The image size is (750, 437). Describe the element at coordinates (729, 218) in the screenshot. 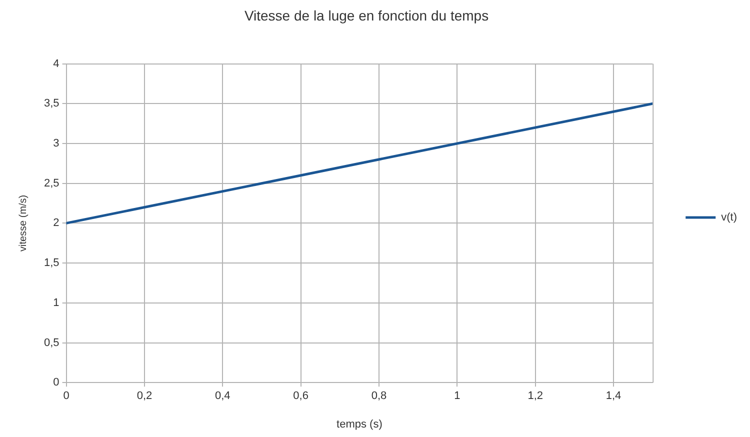

I see `legend-label: v(t)` at that location.